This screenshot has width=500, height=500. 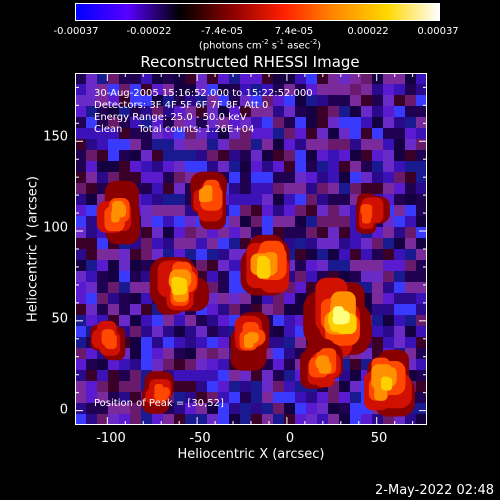 I want to click on x-tick-label: -50, so click(x=200, y=438).